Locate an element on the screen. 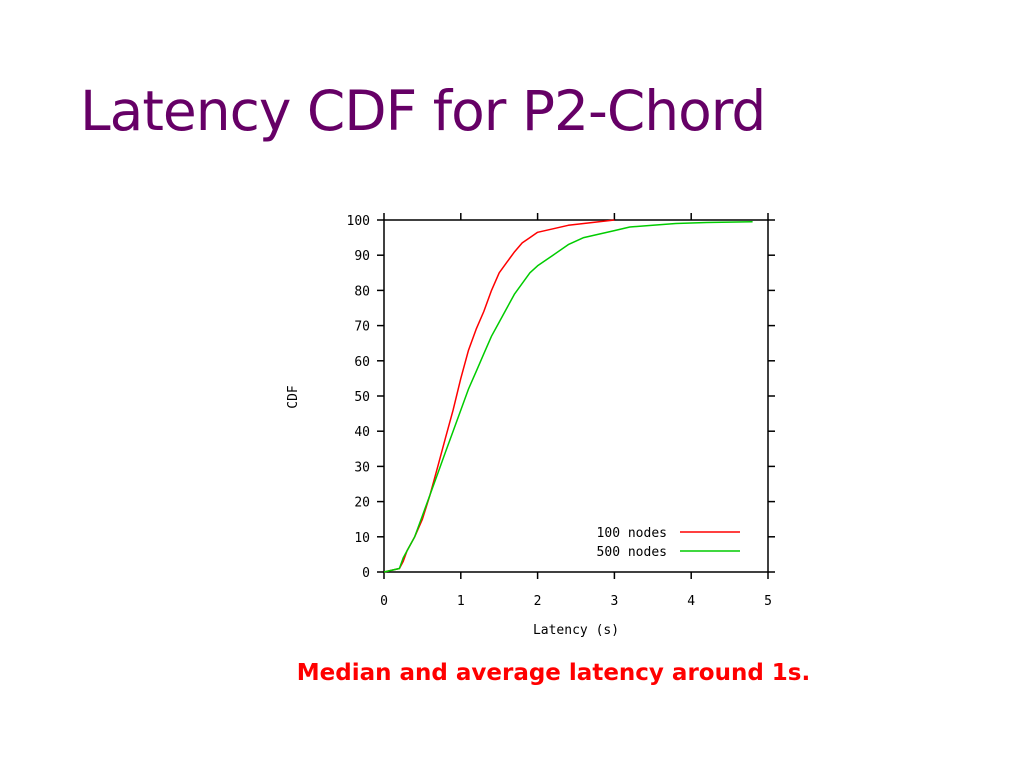 The image size is (1024, 768). y-tick-label-6: 60 is located at coordinates (362, 362).